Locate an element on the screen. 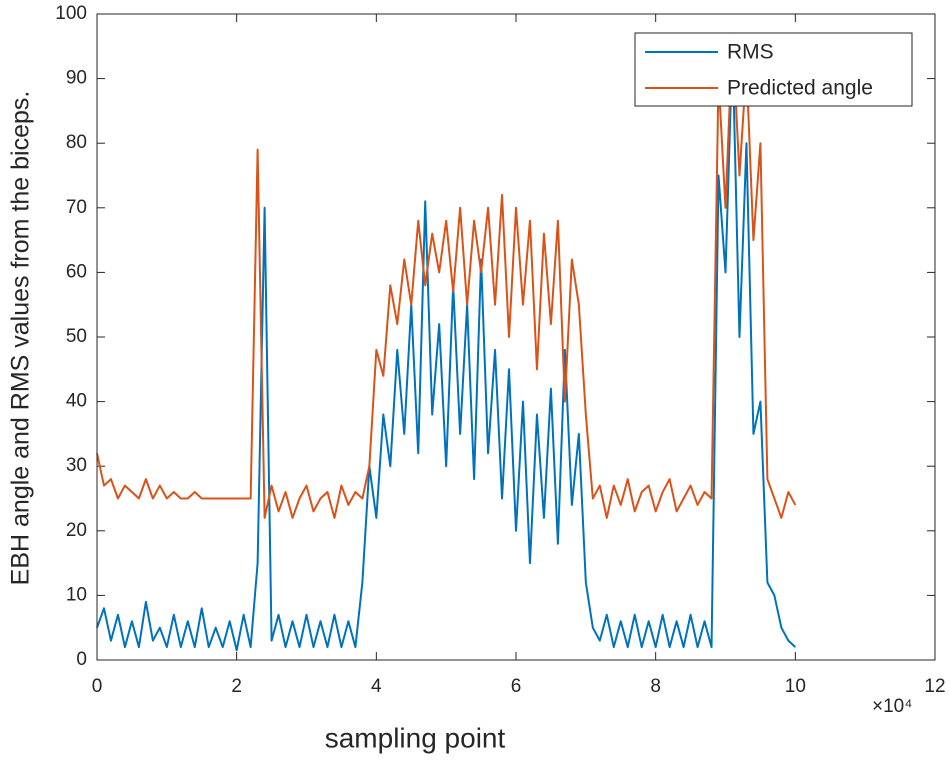  legend-box is located at coordinates (773, 69).